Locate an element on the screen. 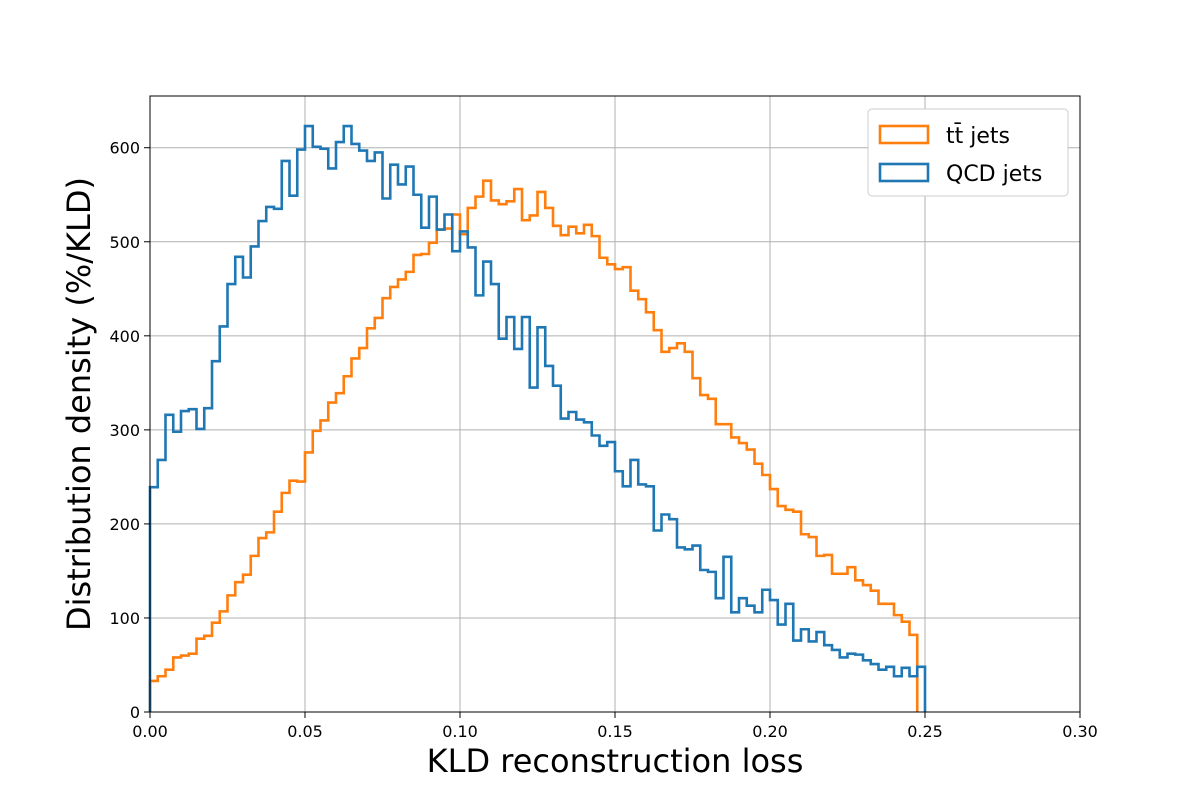  y-tick-label: 400 is located at coordinates (124, 336).